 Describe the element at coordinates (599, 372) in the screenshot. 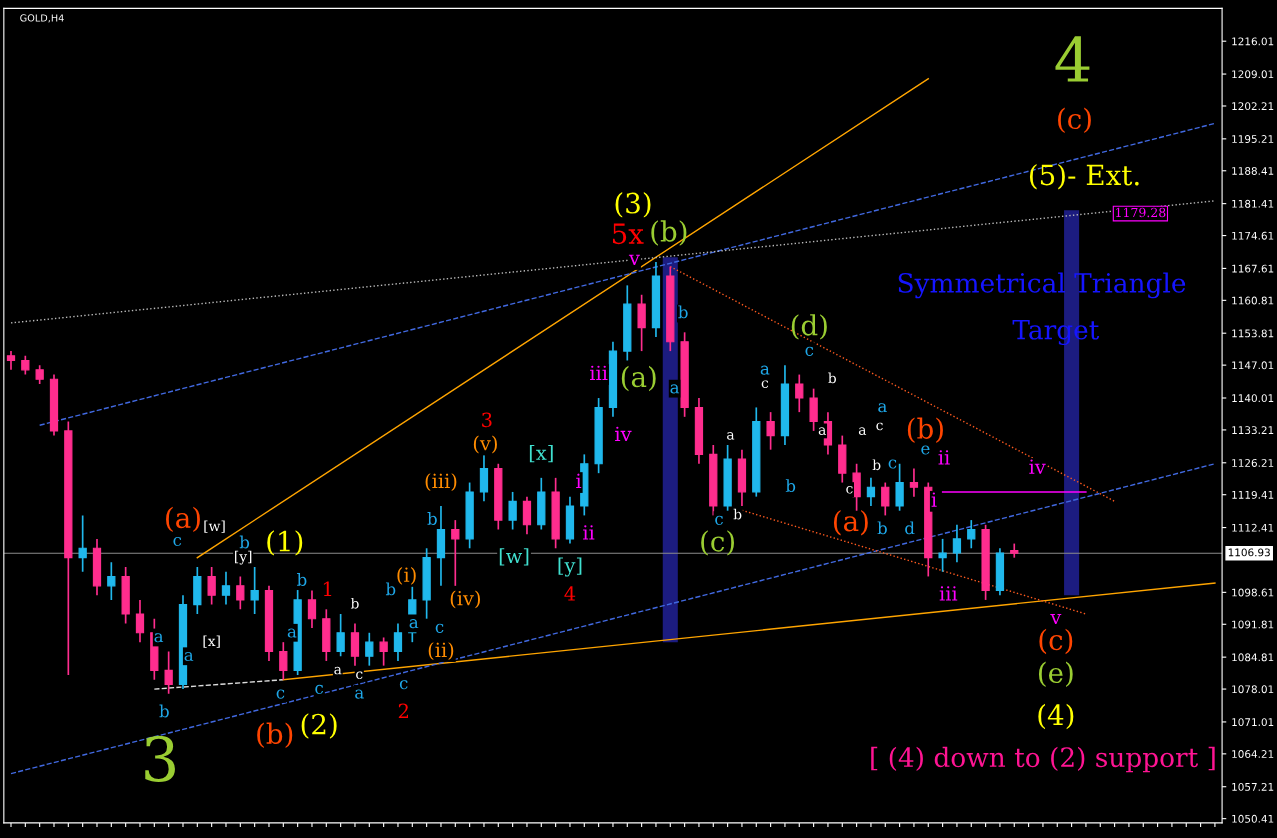

I see `annotation: iii` at that location.